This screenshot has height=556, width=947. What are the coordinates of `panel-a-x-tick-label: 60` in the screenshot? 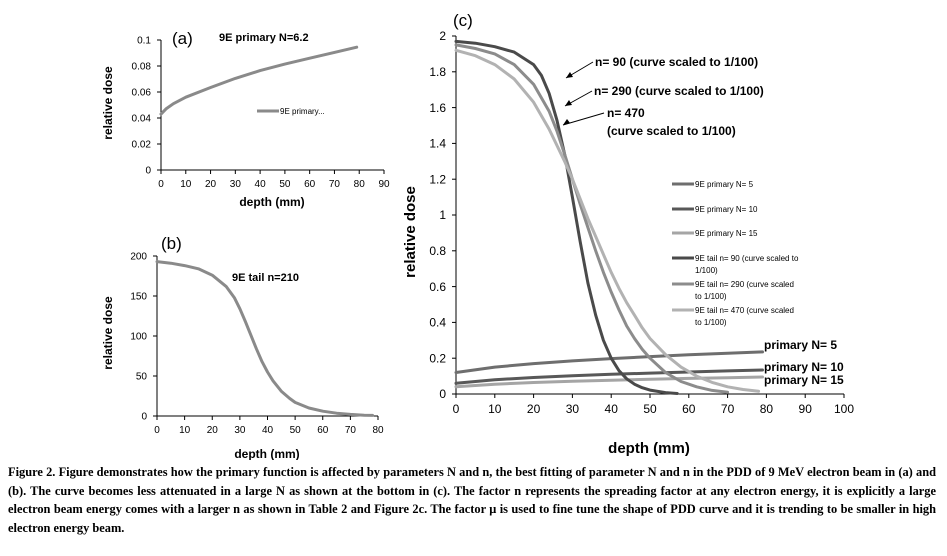 It's located at (310, 184).